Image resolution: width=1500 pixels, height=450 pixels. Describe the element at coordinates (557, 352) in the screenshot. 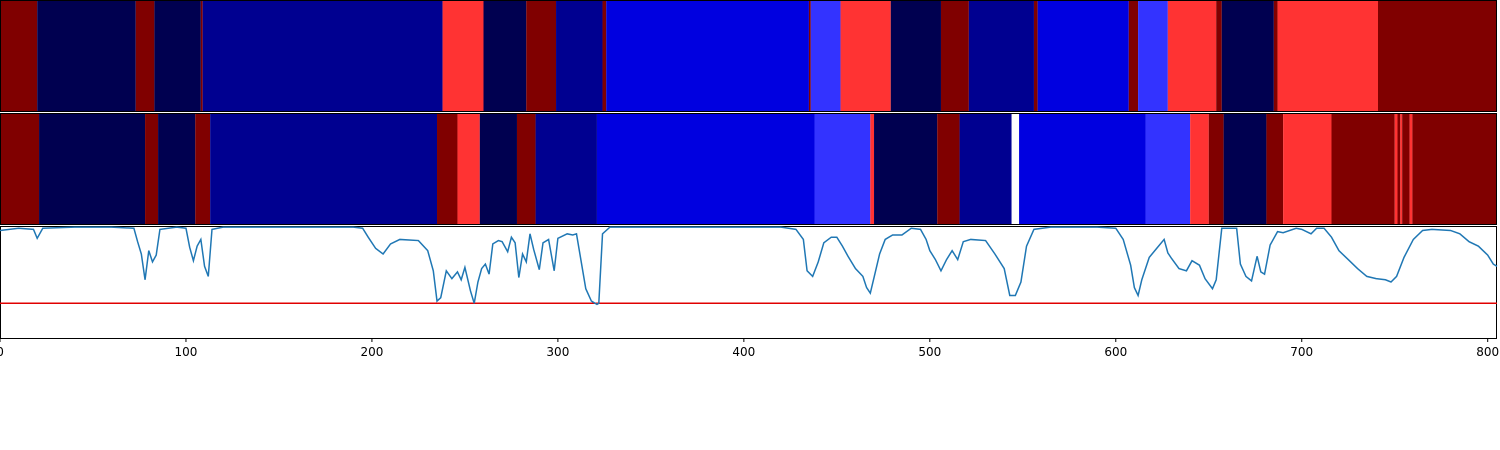

I see `x-tick-label: 300` at that location.